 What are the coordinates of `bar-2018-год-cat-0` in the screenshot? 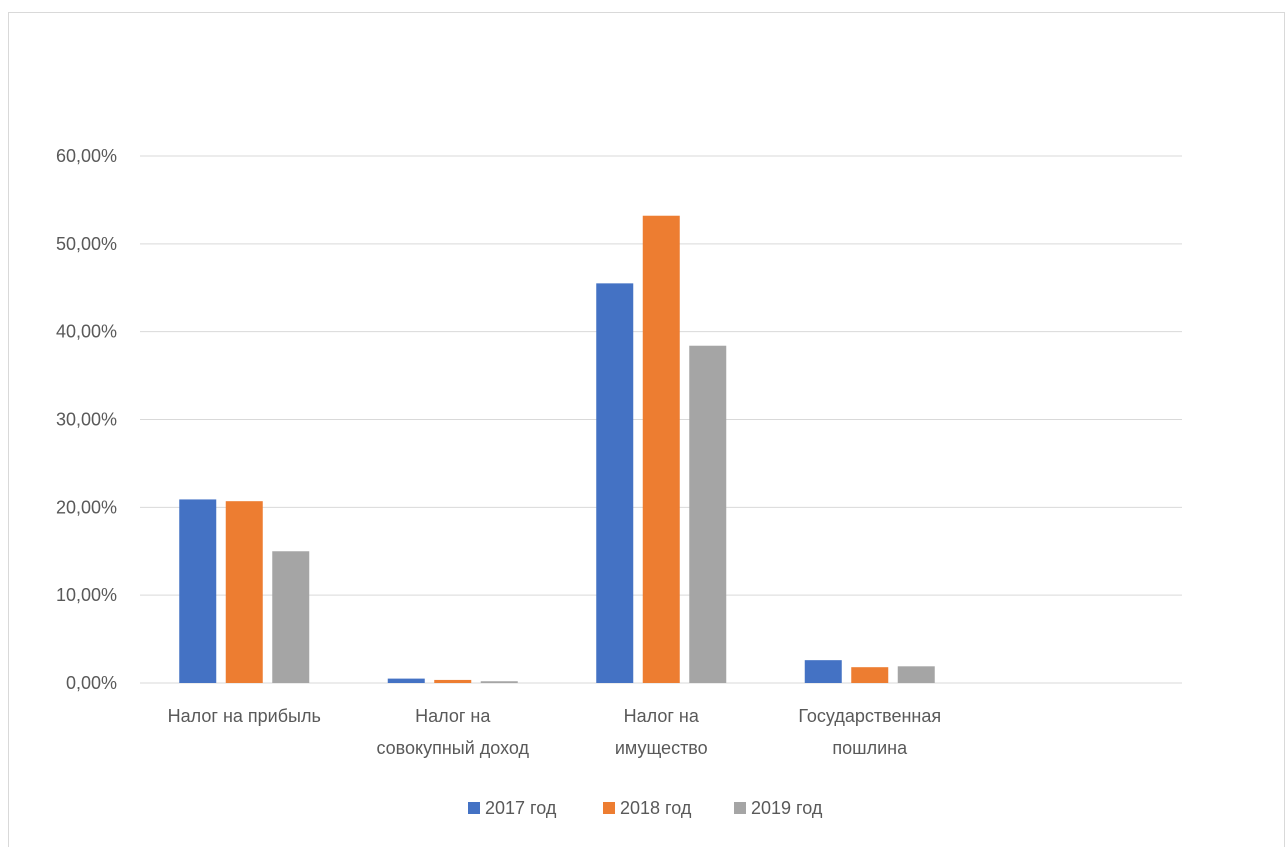 It's located at (244, 592).